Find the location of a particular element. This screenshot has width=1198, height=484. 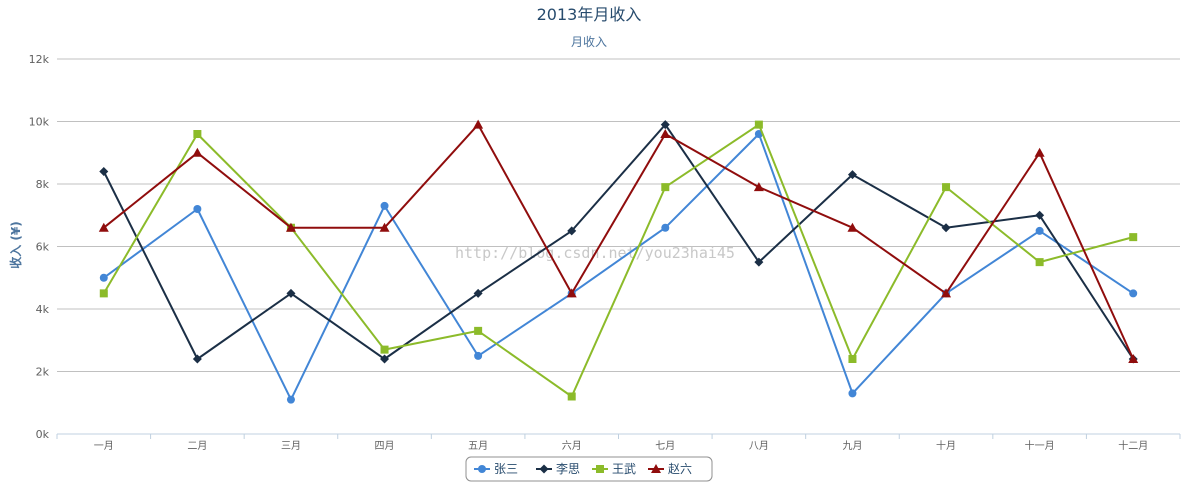

legend-label: 张三 is located at coordinates (506, 469).